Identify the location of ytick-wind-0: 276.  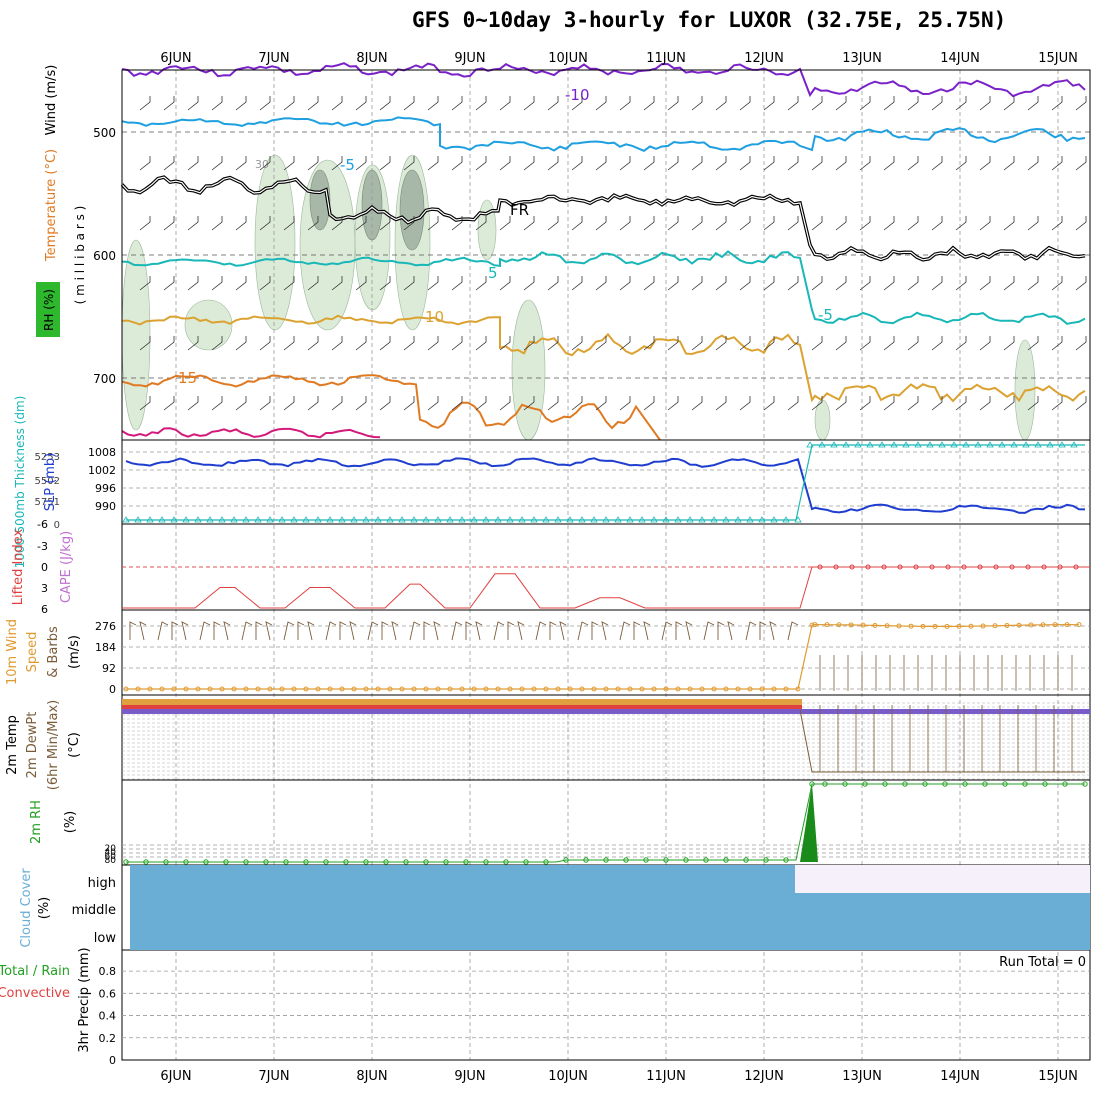
(105, 626).